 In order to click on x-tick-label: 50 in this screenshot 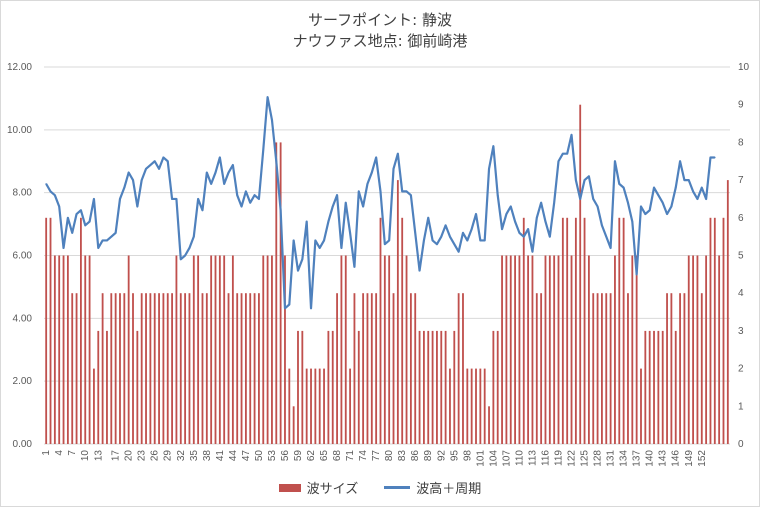, I will do `click(259, 456)`.